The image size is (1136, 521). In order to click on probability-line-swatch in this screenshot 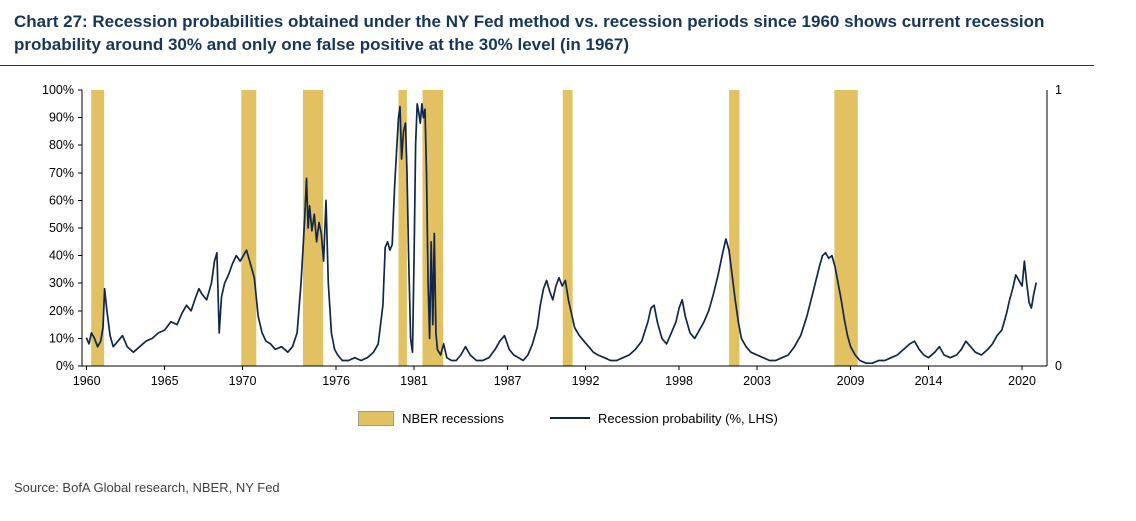, I will do `click(569, 418)`.